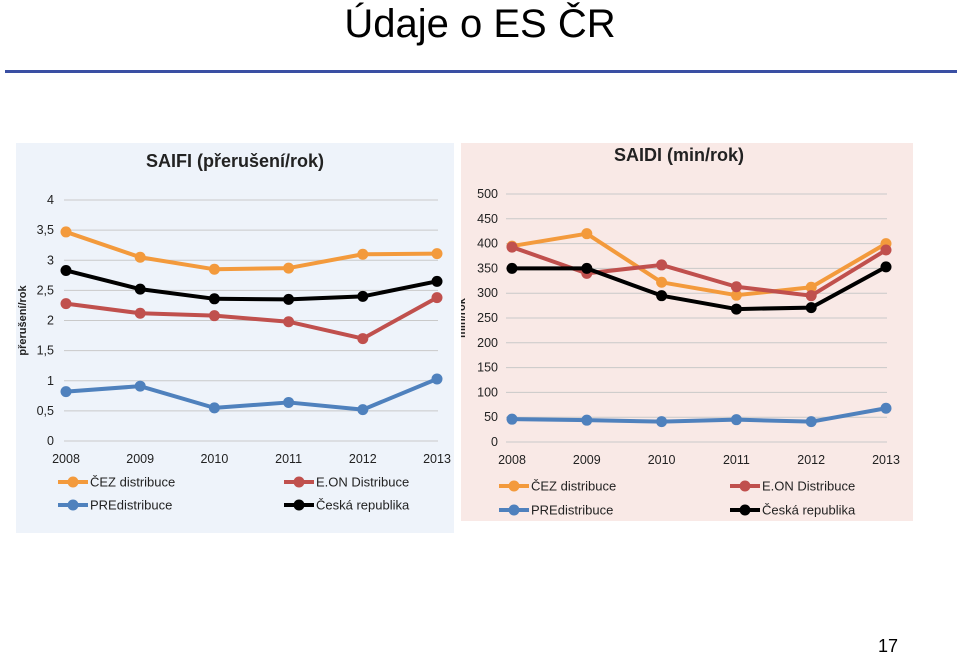 This screenshot has width=960, height=657. What do you see at coordinates (50, 381) in the screenshot?
I see `y-tick-label: 1` at bounding box center [50, 381].